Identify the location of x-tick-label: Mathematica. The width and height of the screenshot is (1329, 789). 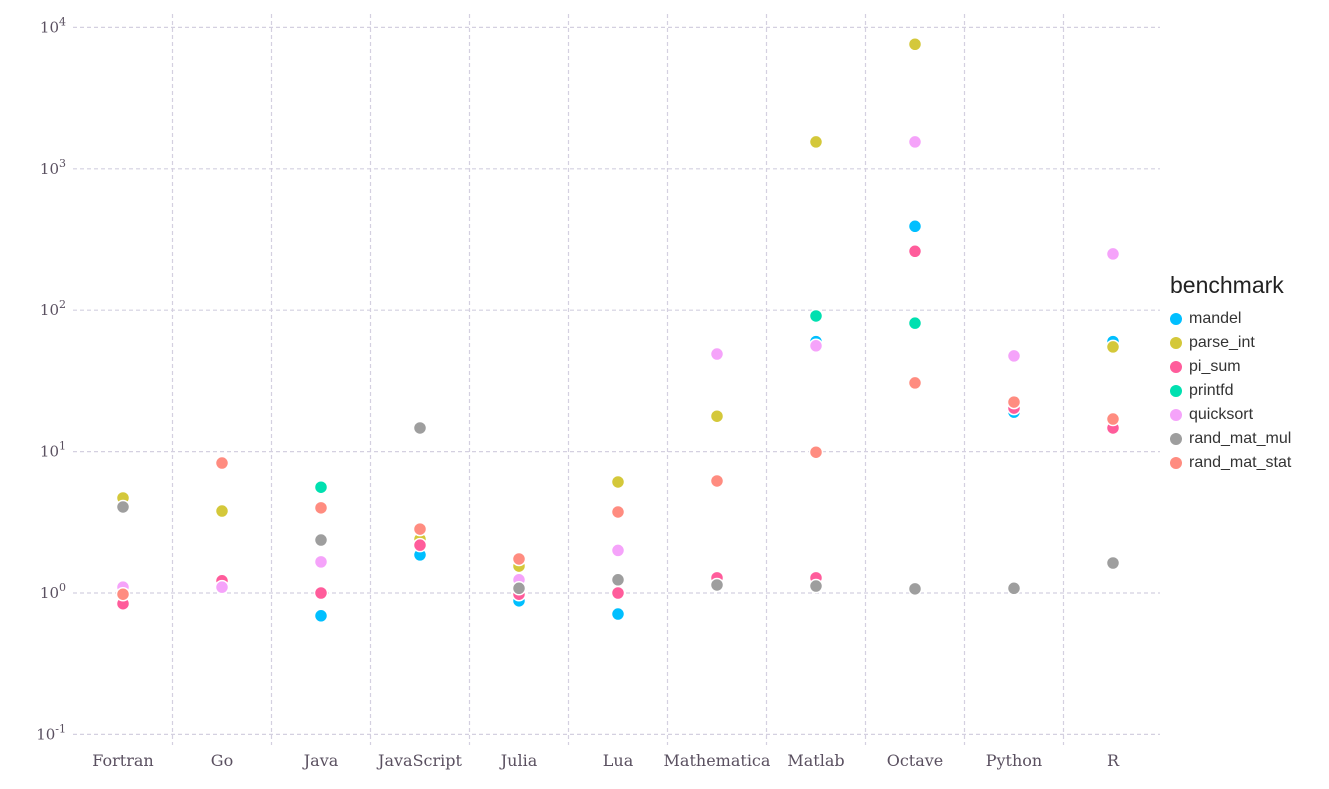
(717, 760).